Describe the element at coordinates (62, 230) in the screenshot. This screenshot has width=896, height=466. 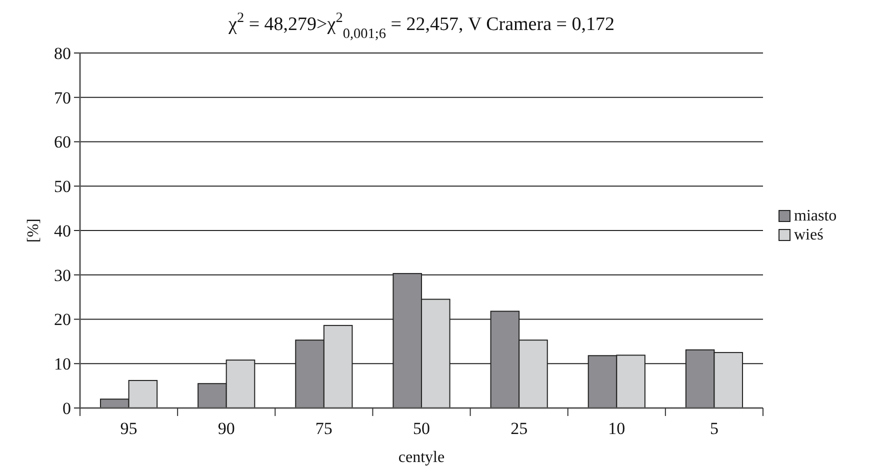
I see `y-tick-label: 40` at that location.